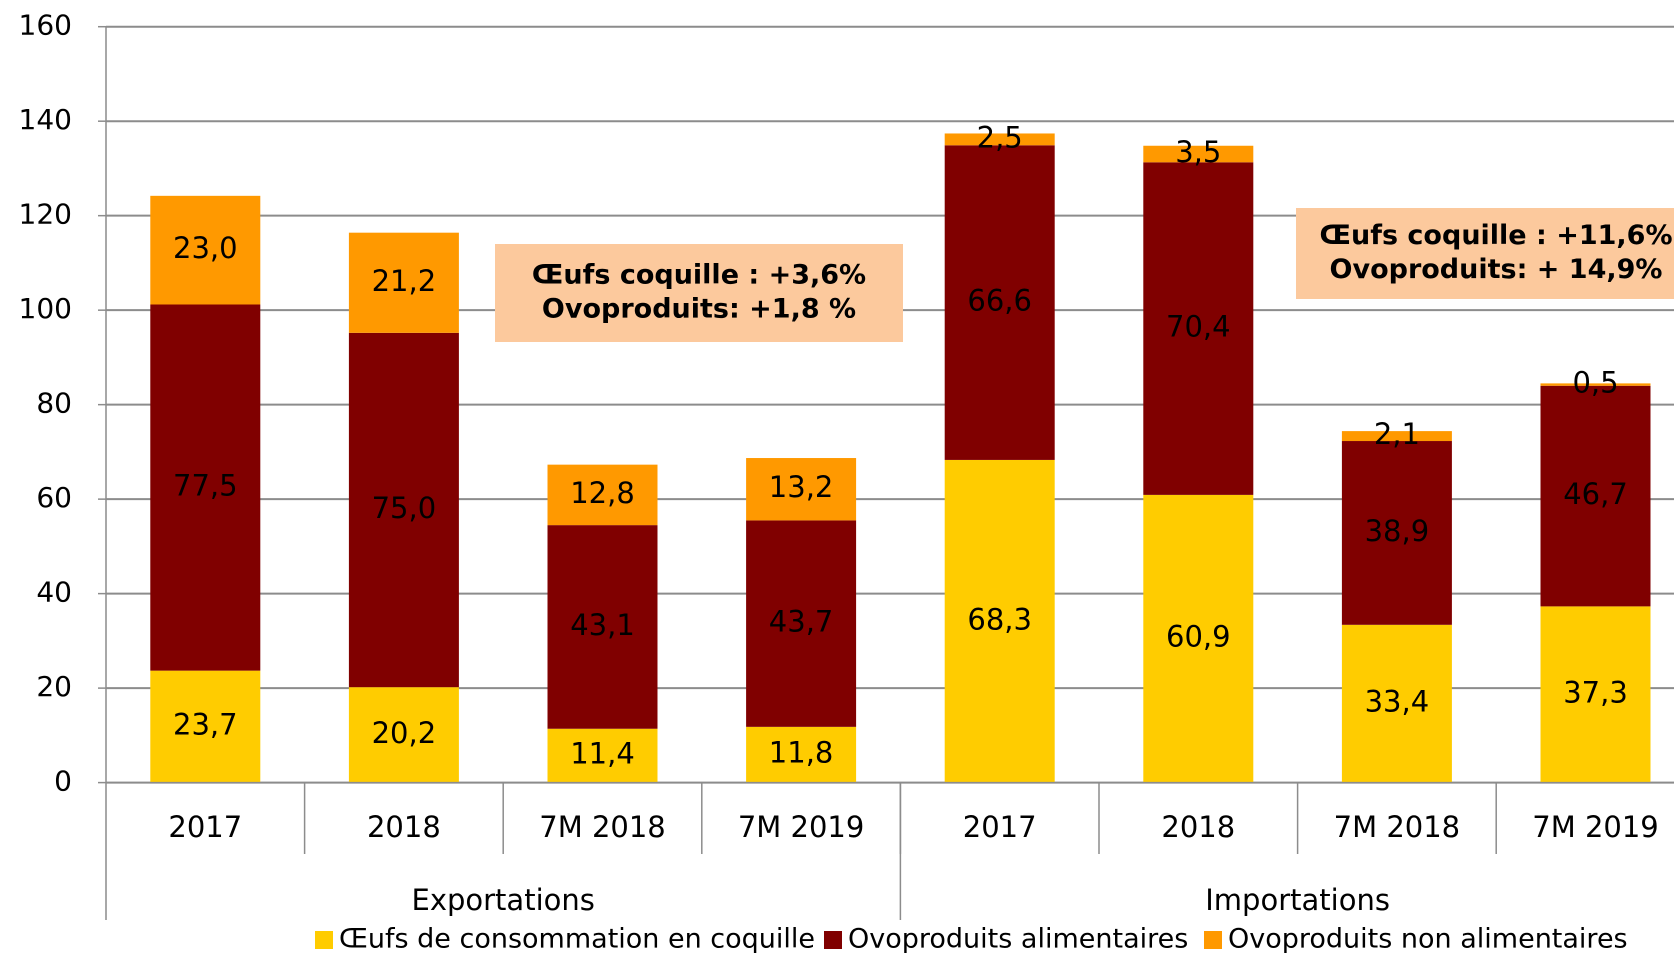  What do you see at coordinates (45, 214) in the screenshot?
I see `y-tick-label: 120` at bounding box center [45, 214].